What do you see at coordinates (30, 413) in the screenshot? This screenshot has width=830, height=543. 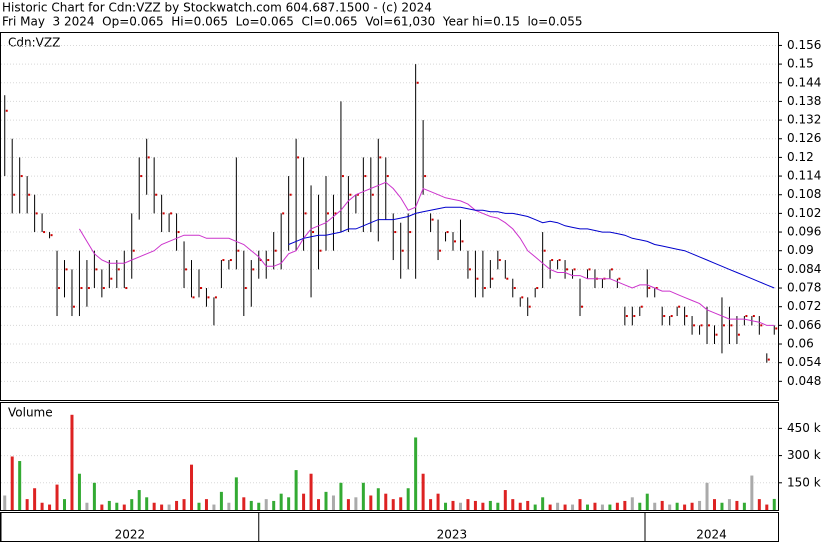 I see `volume-label: Volume` at bounding box center [30, 413].